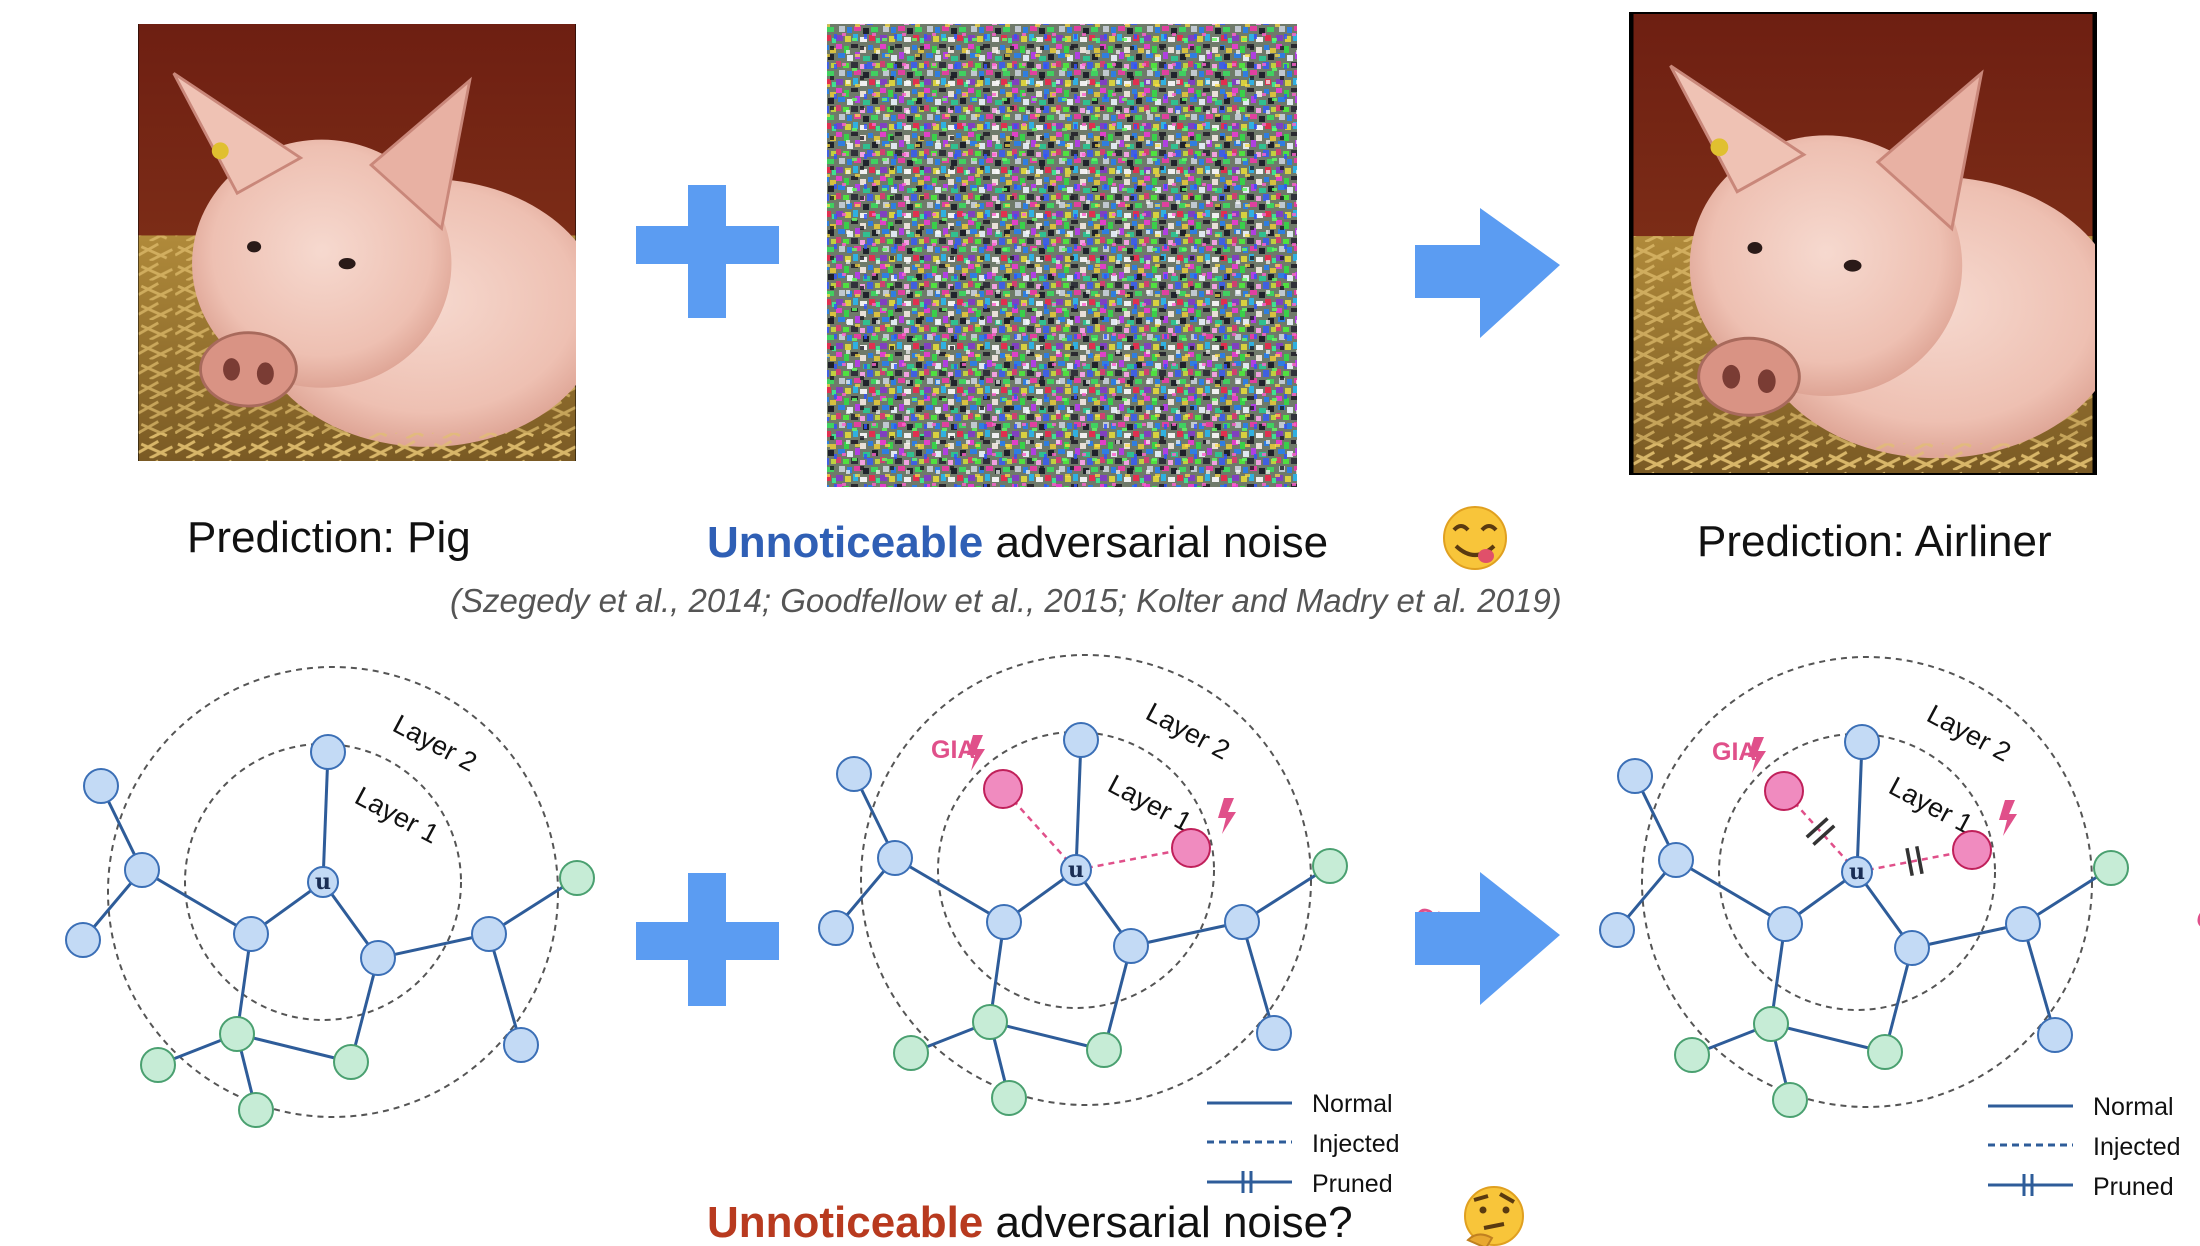  Describe the element at coordinates (1303, 1144) in the screenshot. I see `legend-middle: Normal Injected Pruned` at that location.